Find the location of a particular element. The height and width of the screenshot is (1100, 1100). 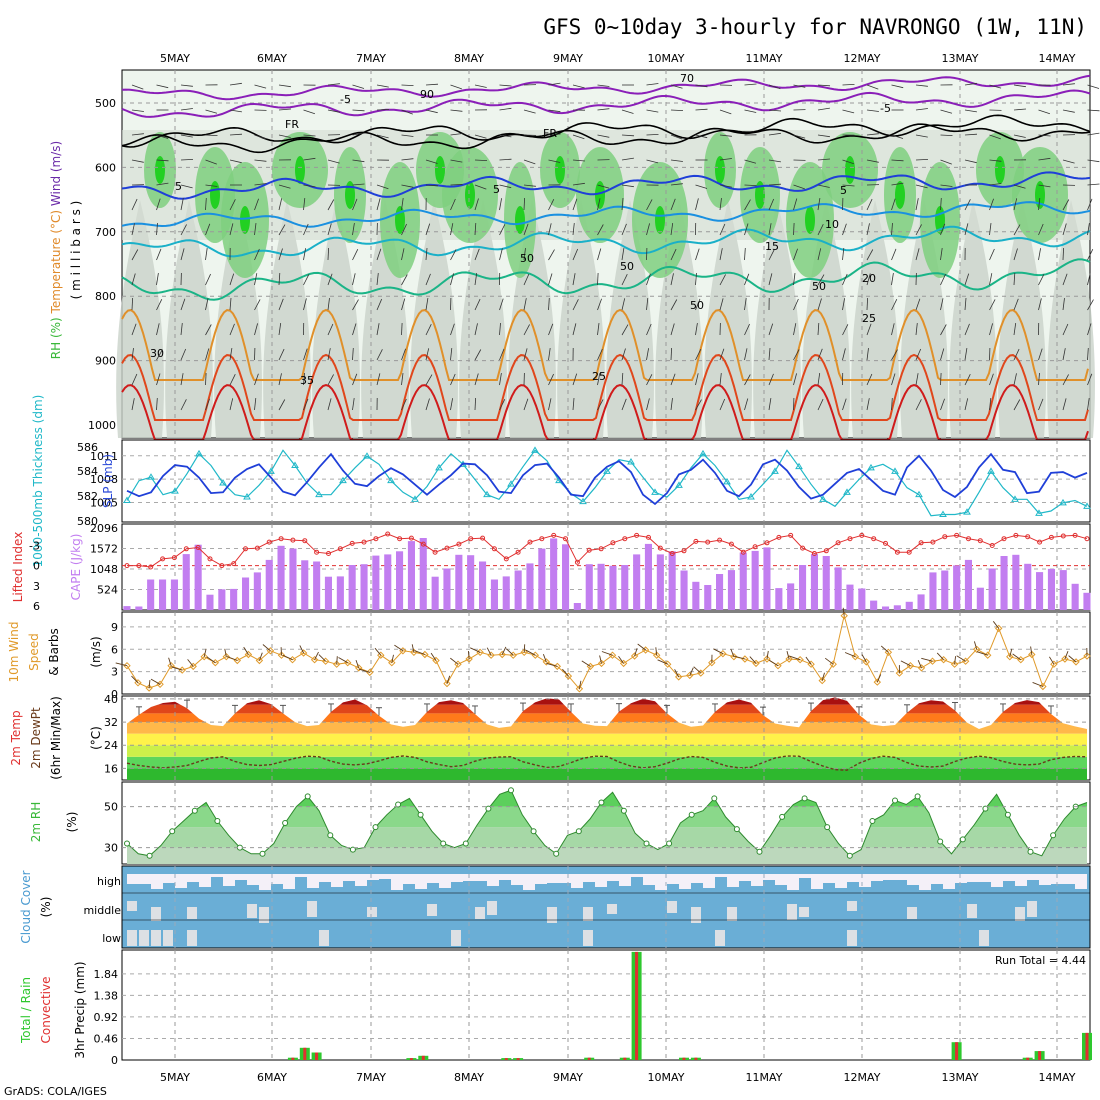

contour-label: 30 is located at coordinates (157, 353).